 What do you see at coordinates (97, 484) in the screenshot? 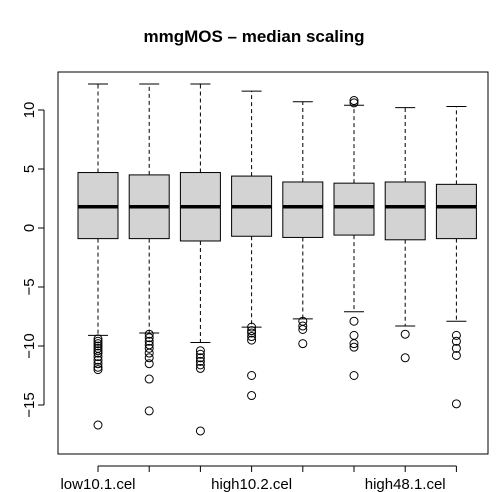
I see `x-tick-label: low10.1.cel` at bounding box center [97, 484].